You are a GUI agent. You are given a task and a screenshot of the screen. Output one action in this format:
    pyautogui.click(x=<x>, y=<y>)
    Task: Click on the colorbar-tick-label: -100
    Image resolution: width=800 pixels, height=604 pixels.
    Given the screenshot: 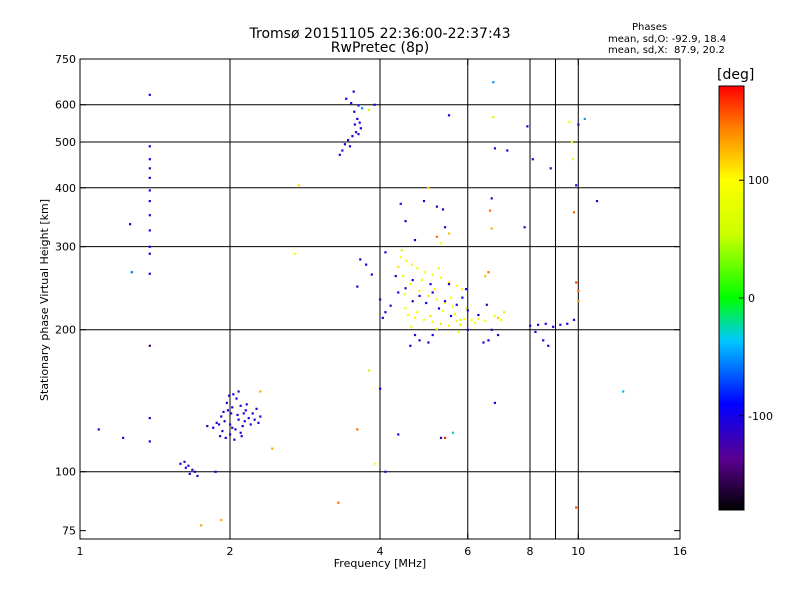 What is the action you would take?
    pyautogui.click(x=760, y=416)
    